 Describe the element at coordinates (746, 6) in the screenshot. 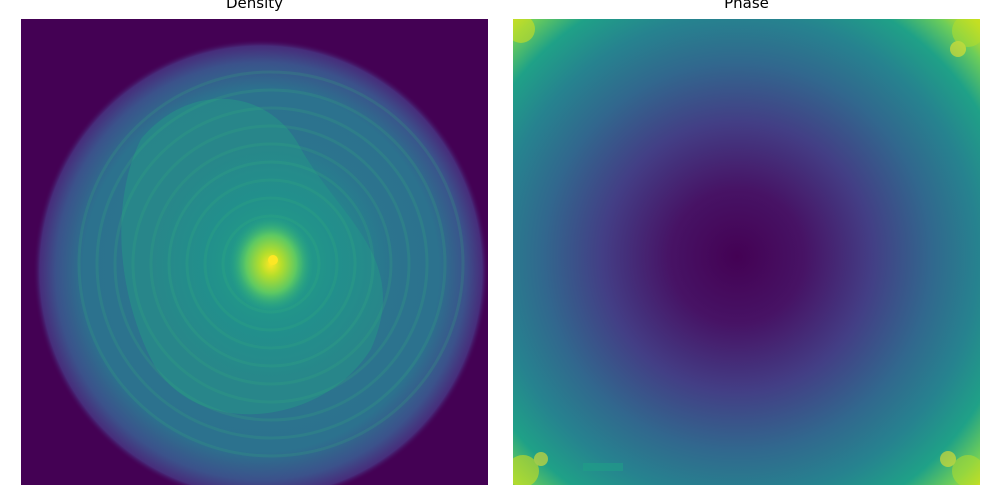

I see `phase-title: Phase` at that location.